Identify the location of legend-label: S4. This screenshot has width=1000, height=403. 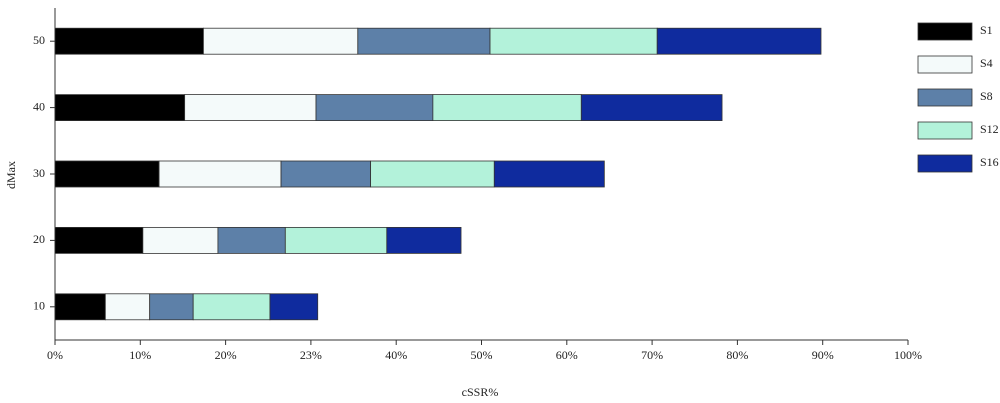
(986, 63).